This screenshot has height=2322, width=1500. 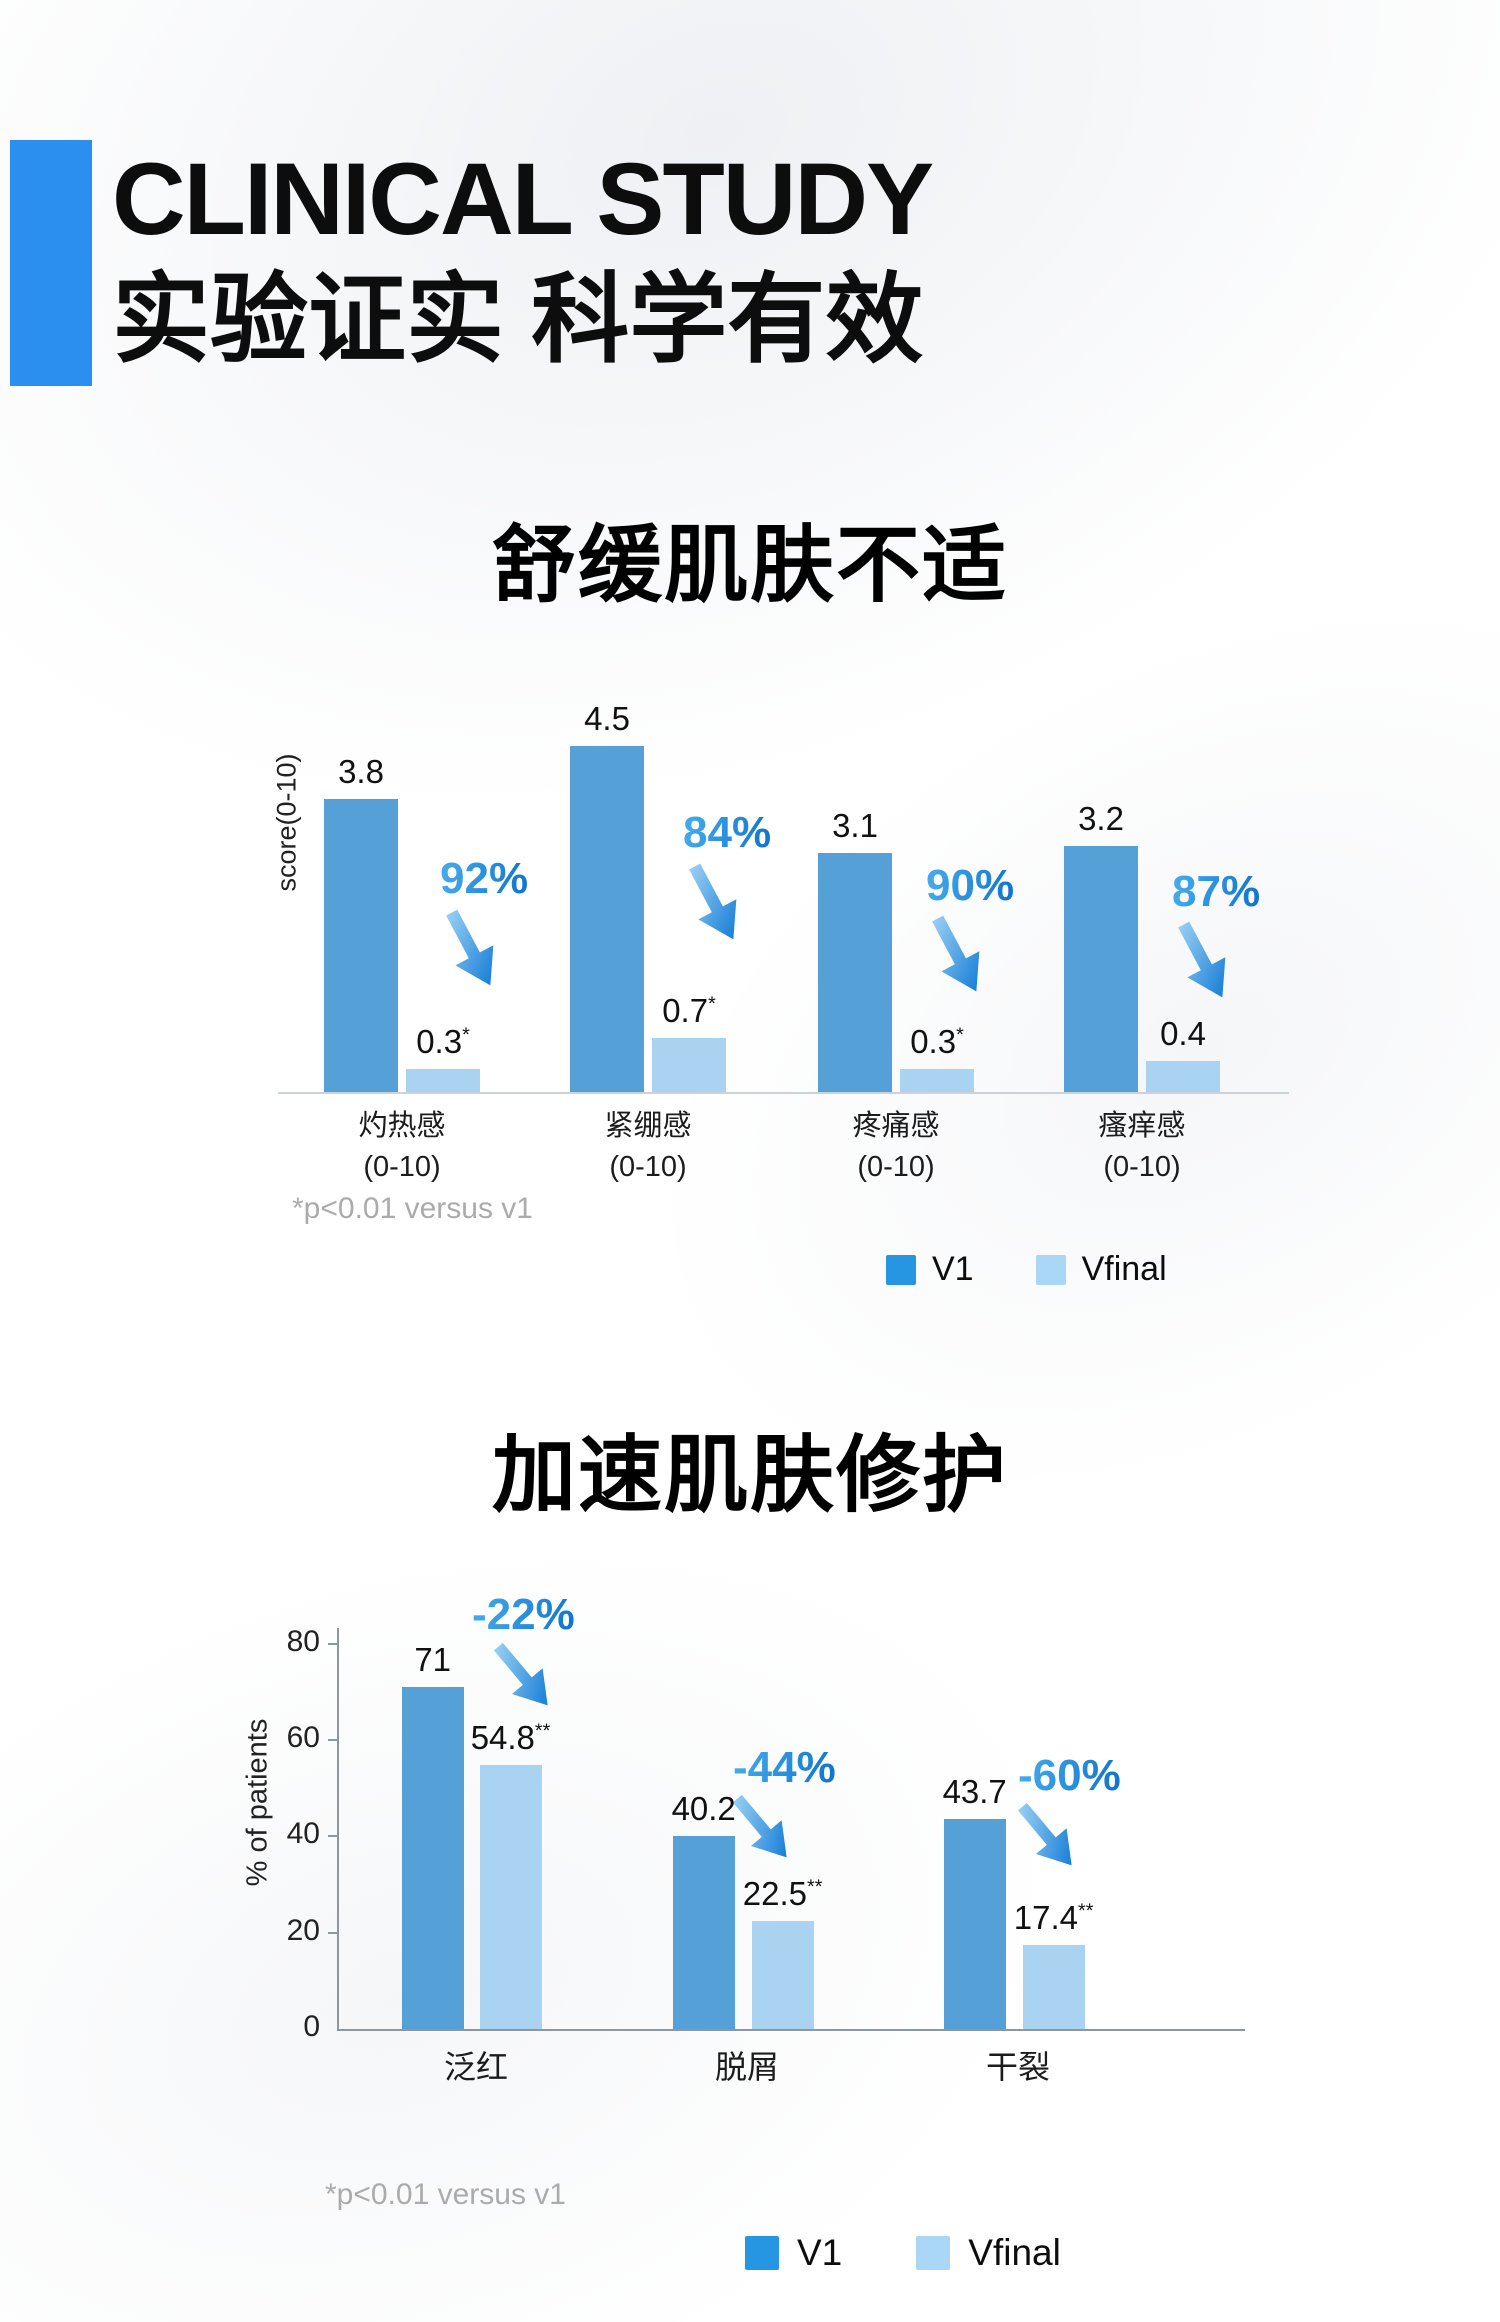 I want to click on chart2-group-redness: -22% 71 54.8** 泛红, so click(x=488, y=1837).